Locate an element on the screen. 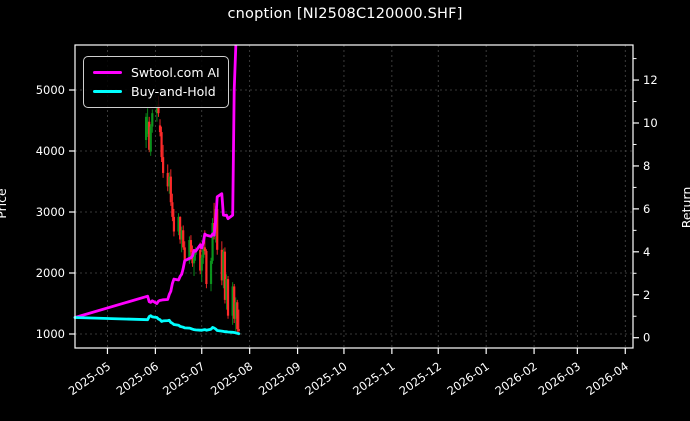 Image resolution: width=690 pixels, height=421 pixels. date-tick-label: 2026-01 is located at coordinates (467, 378).